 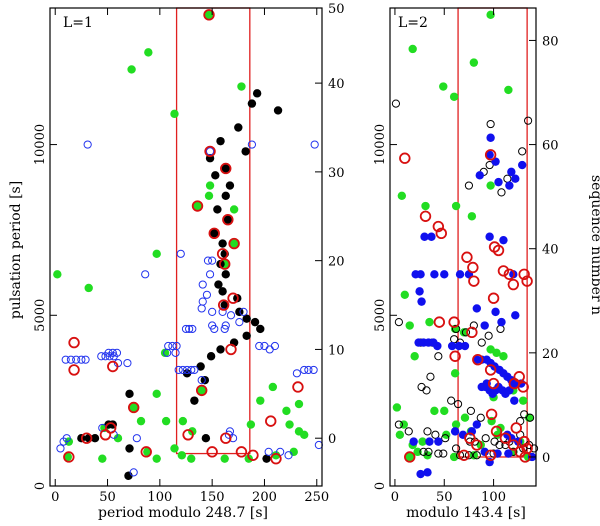 What do you see at coordinates (413, 23) in the screenshot?
I see `panel-l2-label: L=2` at bounding box center [413, 23].